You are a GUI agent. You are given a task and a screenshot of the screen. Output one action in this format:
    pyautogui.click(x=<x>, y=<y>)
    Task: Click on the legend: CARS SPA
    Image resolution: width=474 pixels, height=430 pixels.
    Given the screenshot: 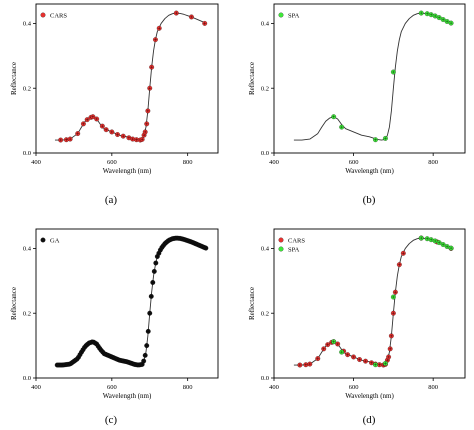 What is the action you would take?
    pyautogui.click(x=291, y=245)
    